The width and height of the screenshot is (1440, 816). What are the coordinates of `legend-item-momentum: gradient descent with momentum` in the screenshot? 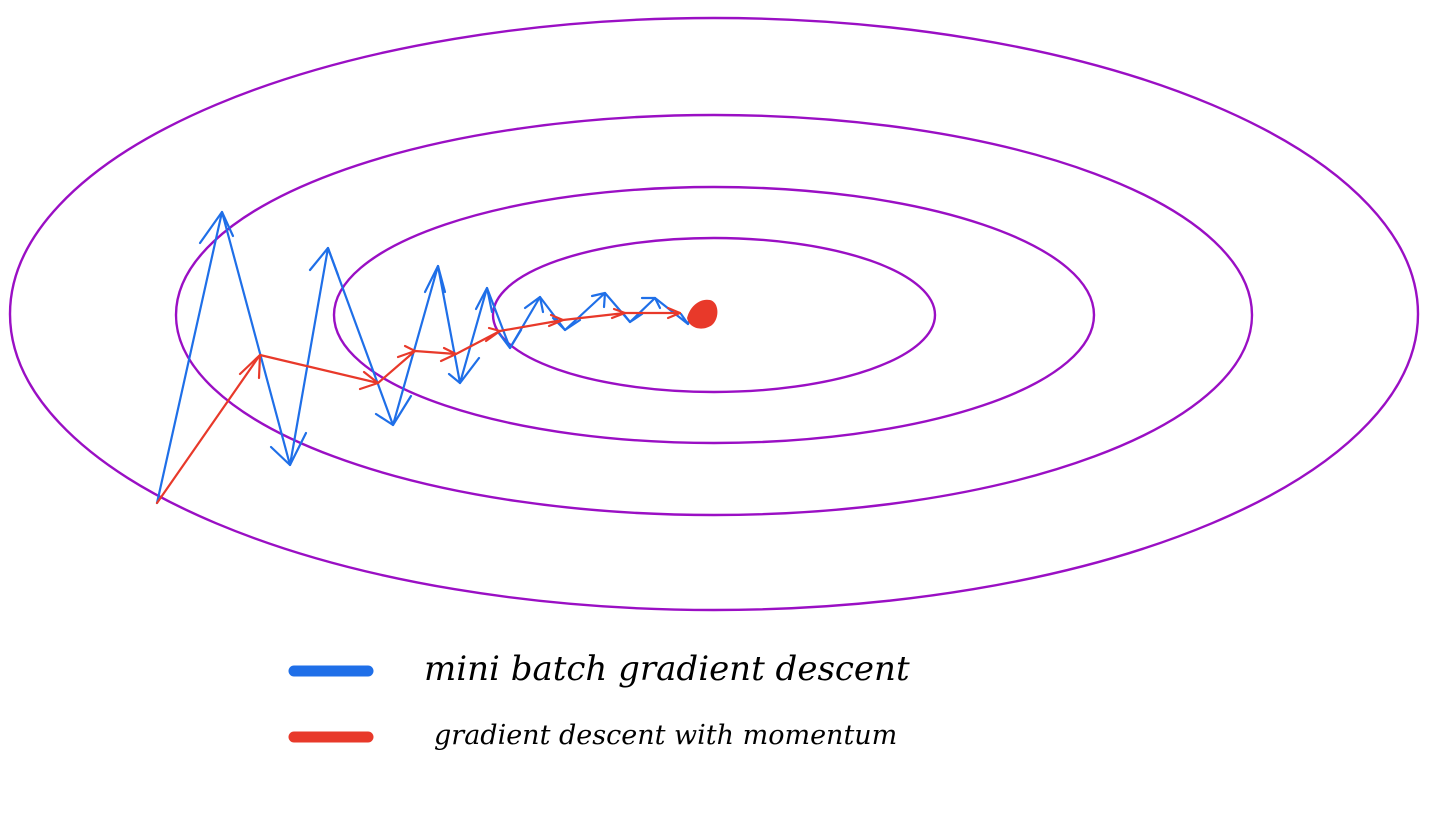 It's located at (592, 735).